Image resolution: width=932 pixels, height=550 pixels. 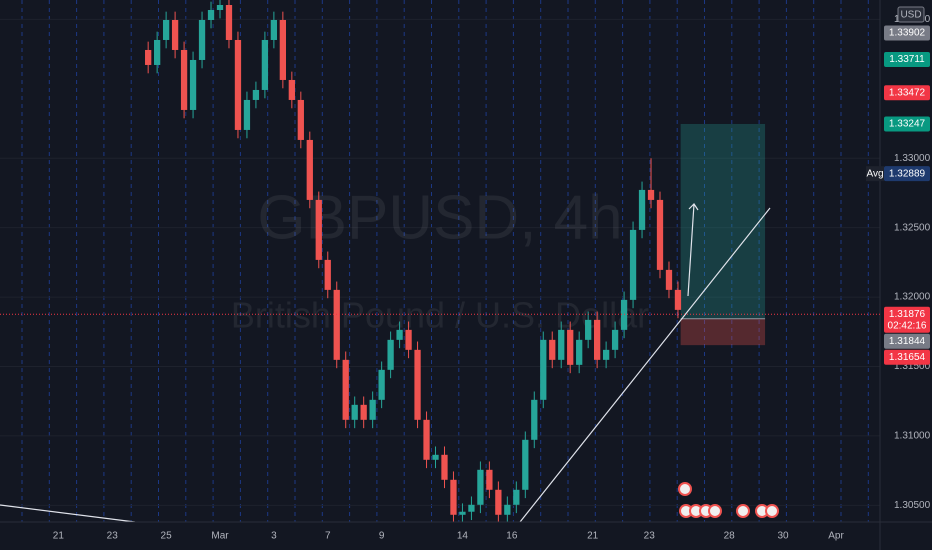 I want to click on time-axis, so click(x=440, y=536).